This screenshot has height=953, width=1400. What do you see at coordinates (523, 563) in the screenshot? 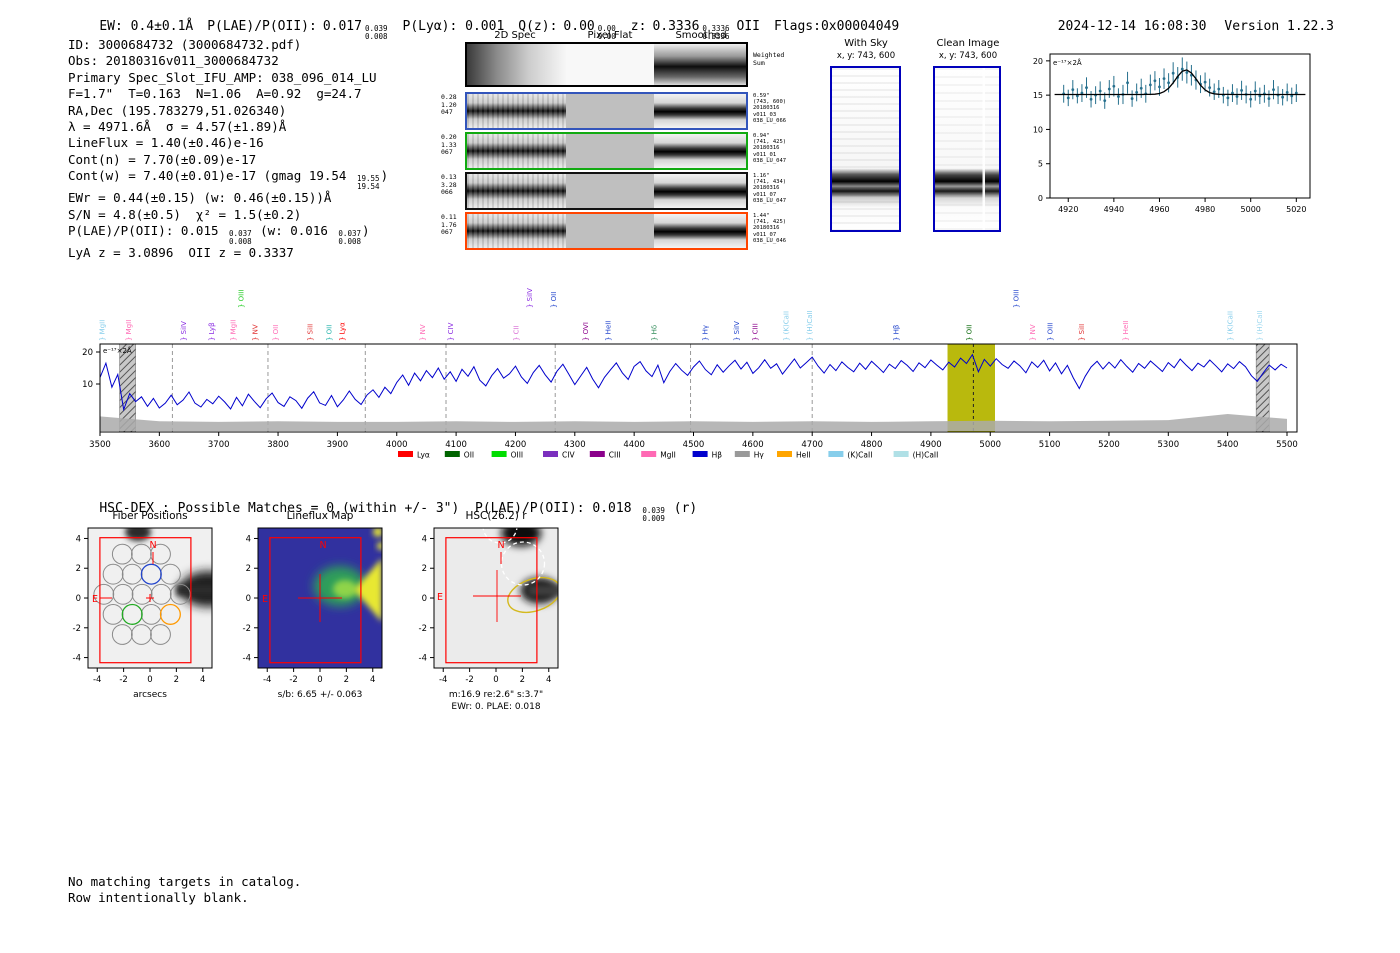
I see `dashed-aperture-circle` at bounding box center [523, 563].